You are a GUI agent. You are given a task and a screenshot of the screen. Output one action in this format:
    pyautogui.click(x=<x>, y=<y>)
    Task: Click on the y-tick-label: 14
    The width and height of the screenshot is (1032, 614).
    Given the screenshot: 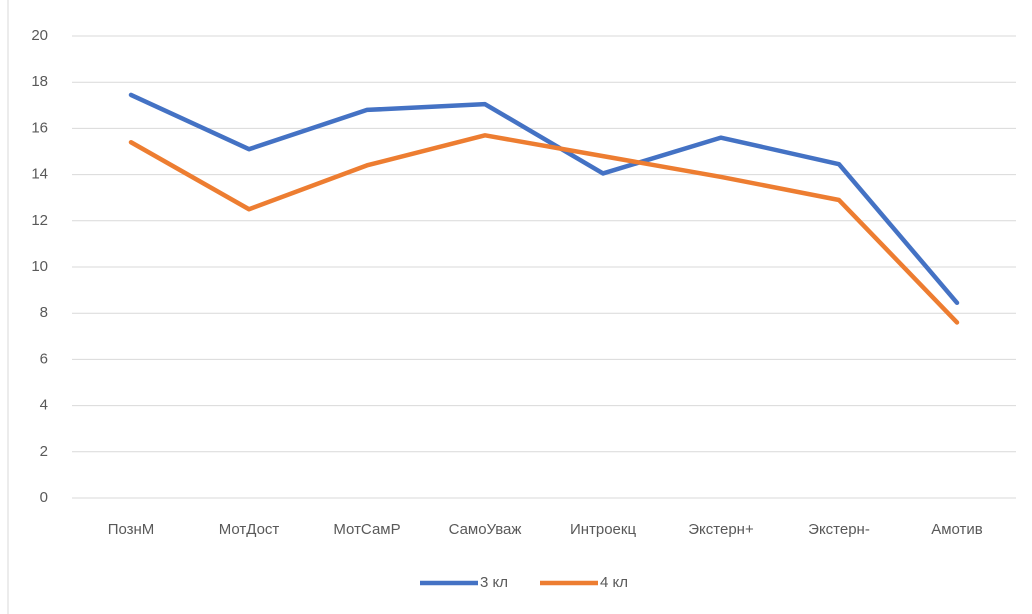 What is the action you would take?
    pyautogui.click(x=39, y=174)
    